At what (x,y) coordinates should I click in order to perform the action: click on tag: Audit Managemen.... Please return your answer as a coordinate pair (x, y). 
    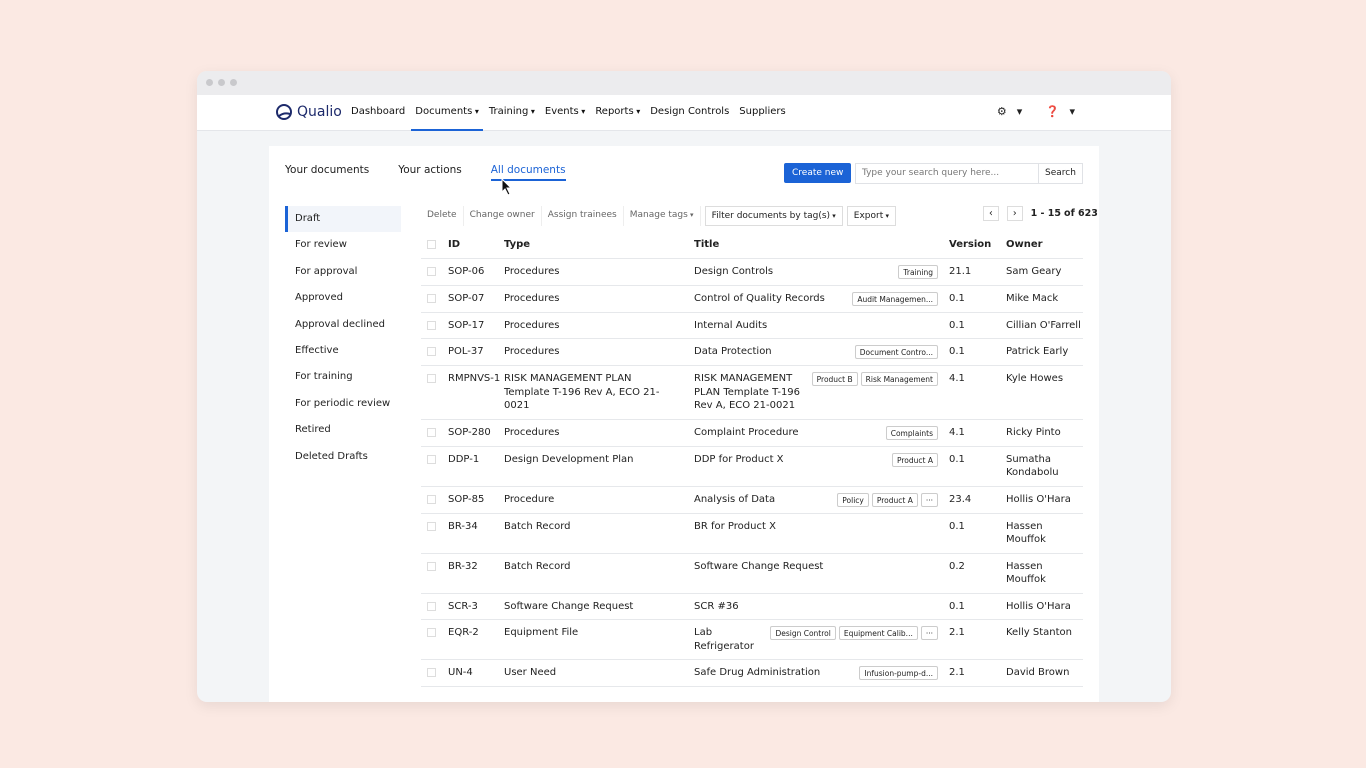
    Looking at the image, I should click on (895, 298).